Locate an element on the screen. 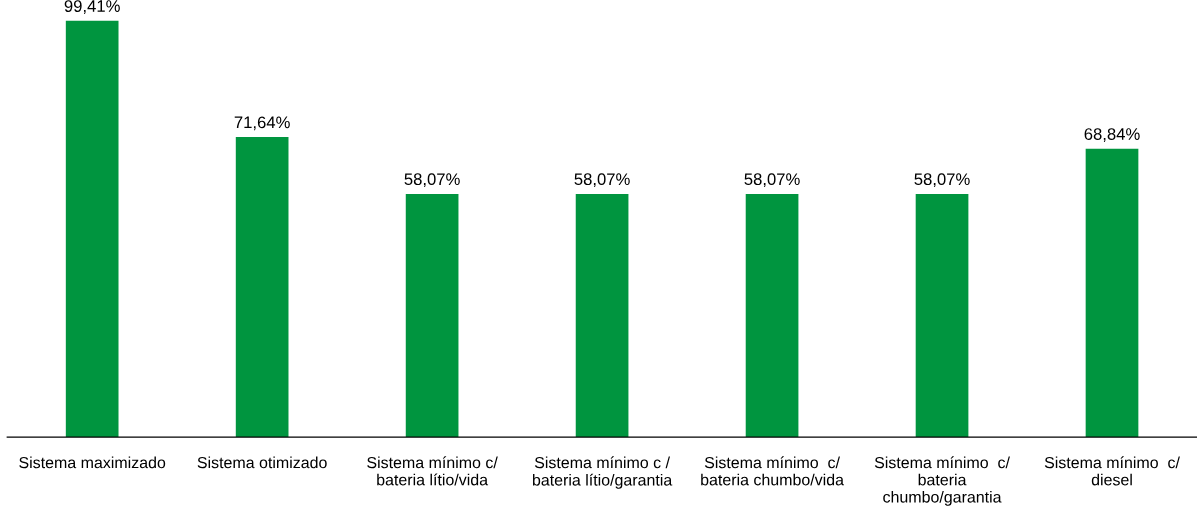 Image resolution: width=1197 pixels, height=510 pixels. data-label: 99,41% is located at coordinates (92, 7).